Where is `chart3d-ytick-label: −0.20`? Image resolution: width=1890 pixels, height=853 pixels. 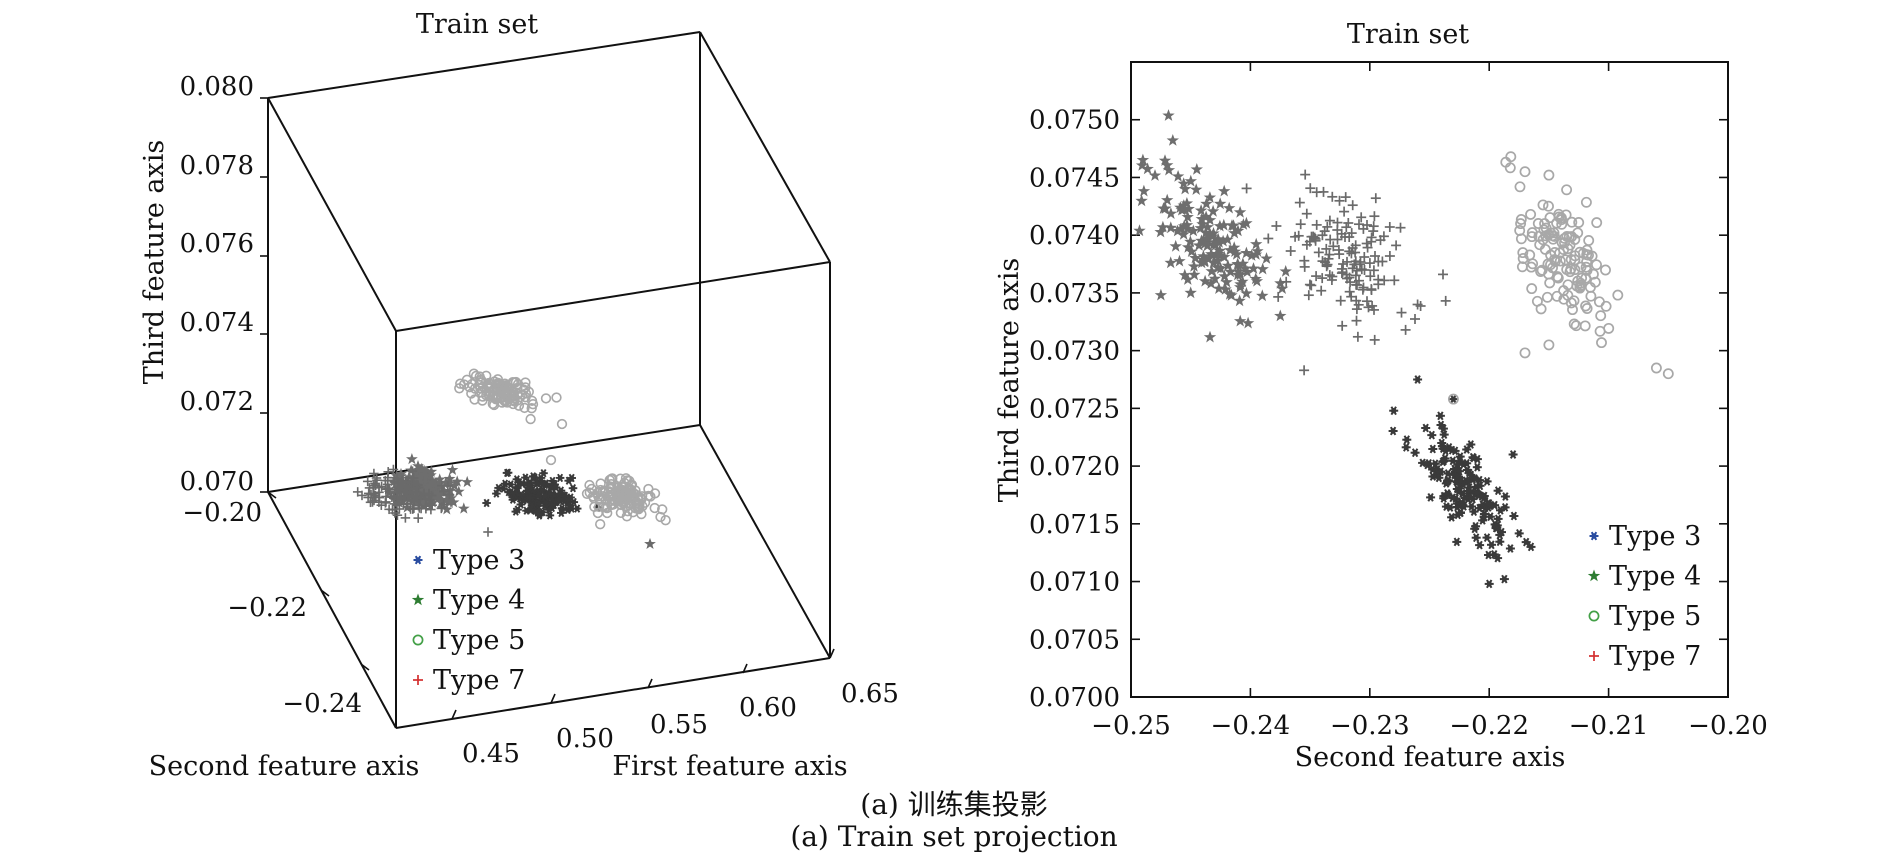
chart3d-ytick-label: −0.20 is located at coordinates (222, 513).